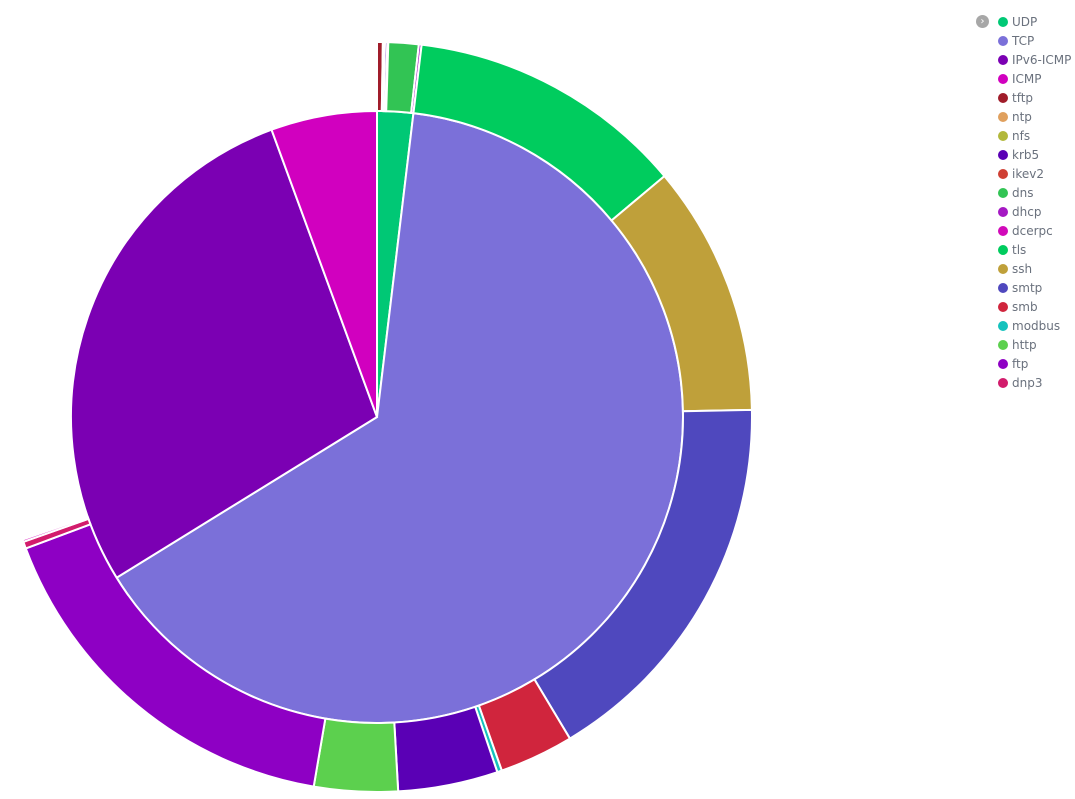 The width and height of the screenshot is (1075, 799). I want to click on legend-label: smtp, so click(1027, 287).